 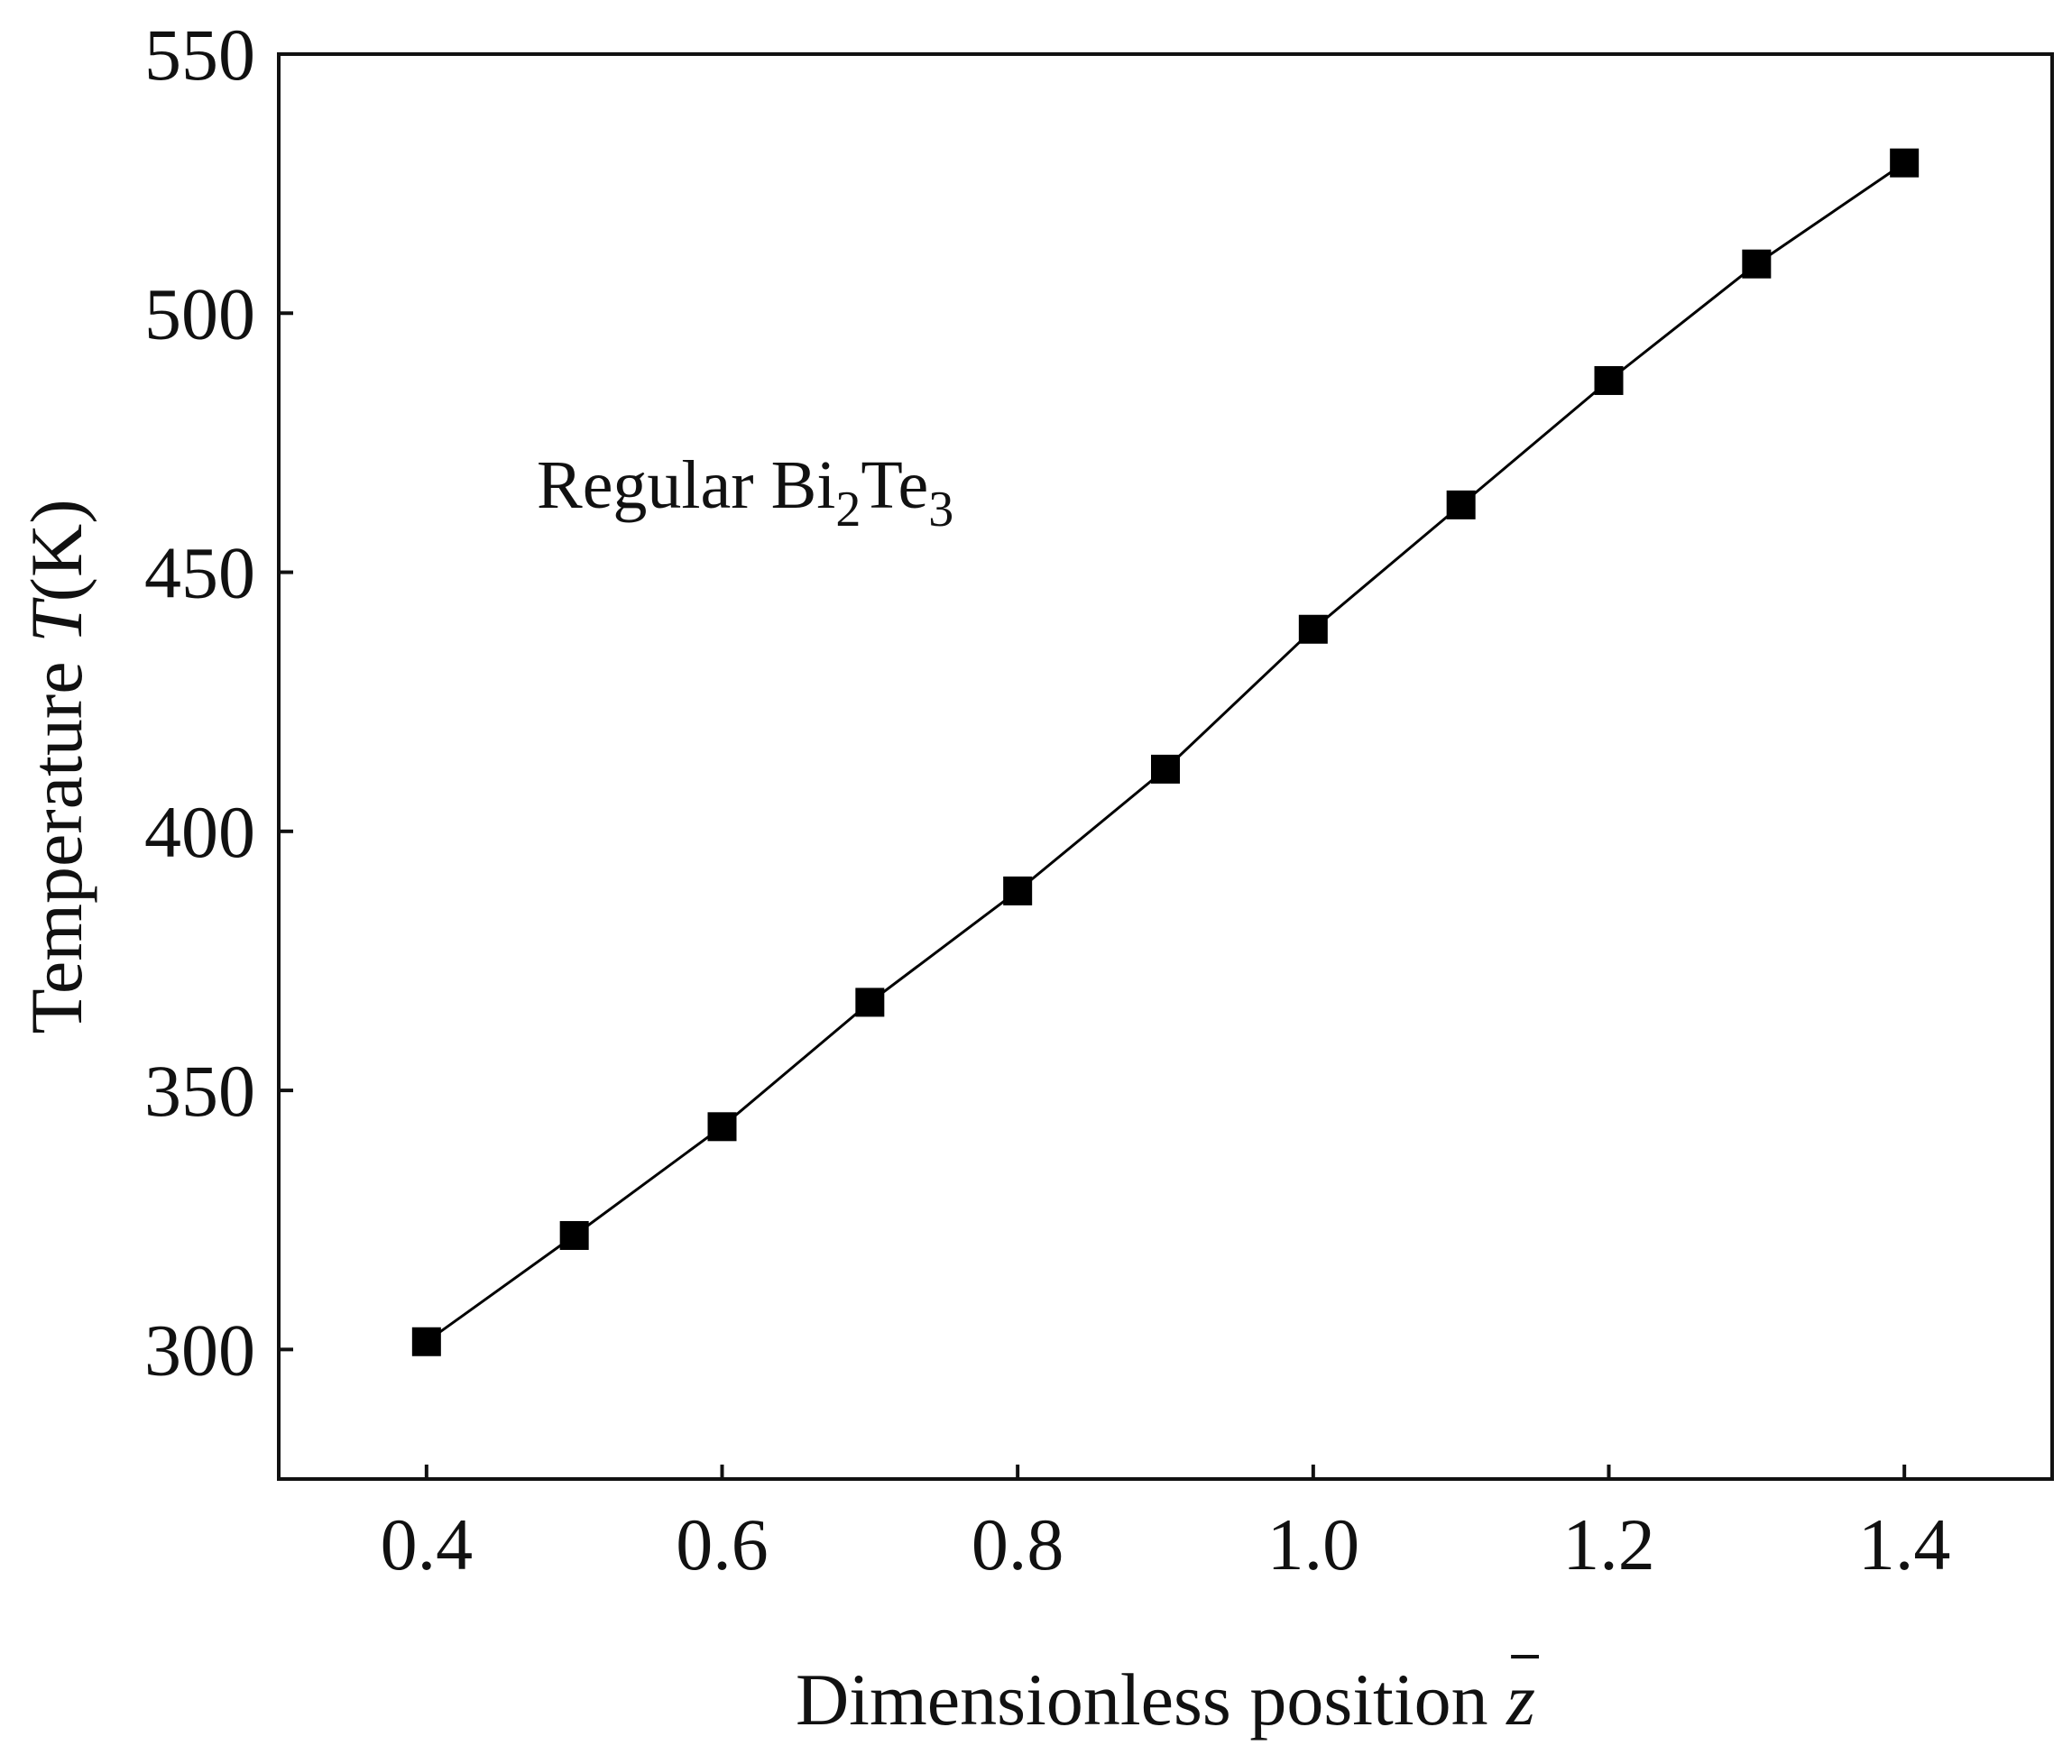 I want to click on plot-annotation: Regular Bi2Te3, so click(x=745, y=492).